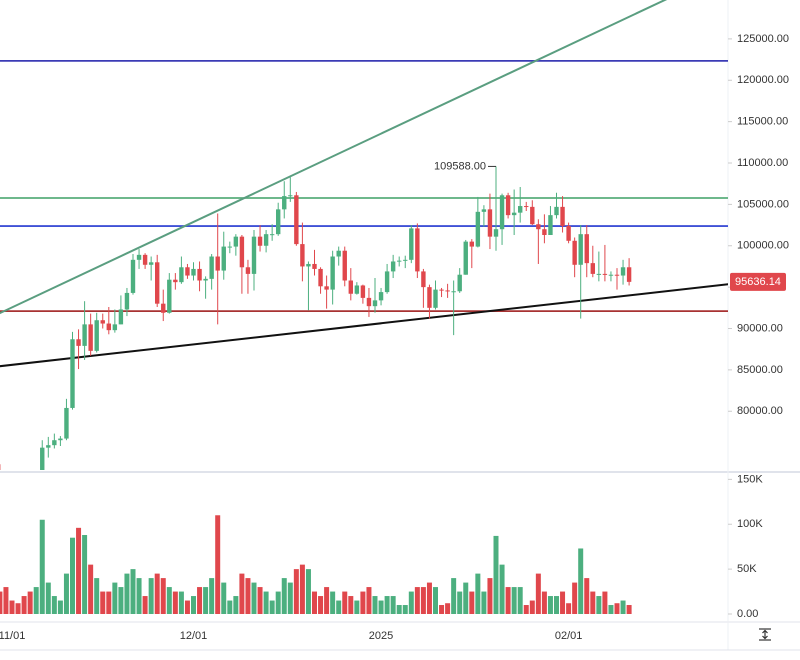 The image size is (800, 660). I want to click on trend-line, so click(364, 325).